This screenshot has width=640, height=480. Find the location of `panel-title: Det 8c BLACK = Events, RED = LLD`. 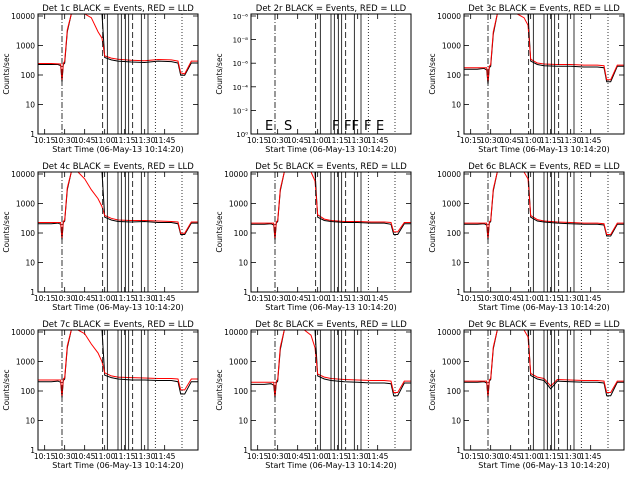

panel-title: Det 8c BLACK = Events, RED = LLD is located at coordinates (331, 325).